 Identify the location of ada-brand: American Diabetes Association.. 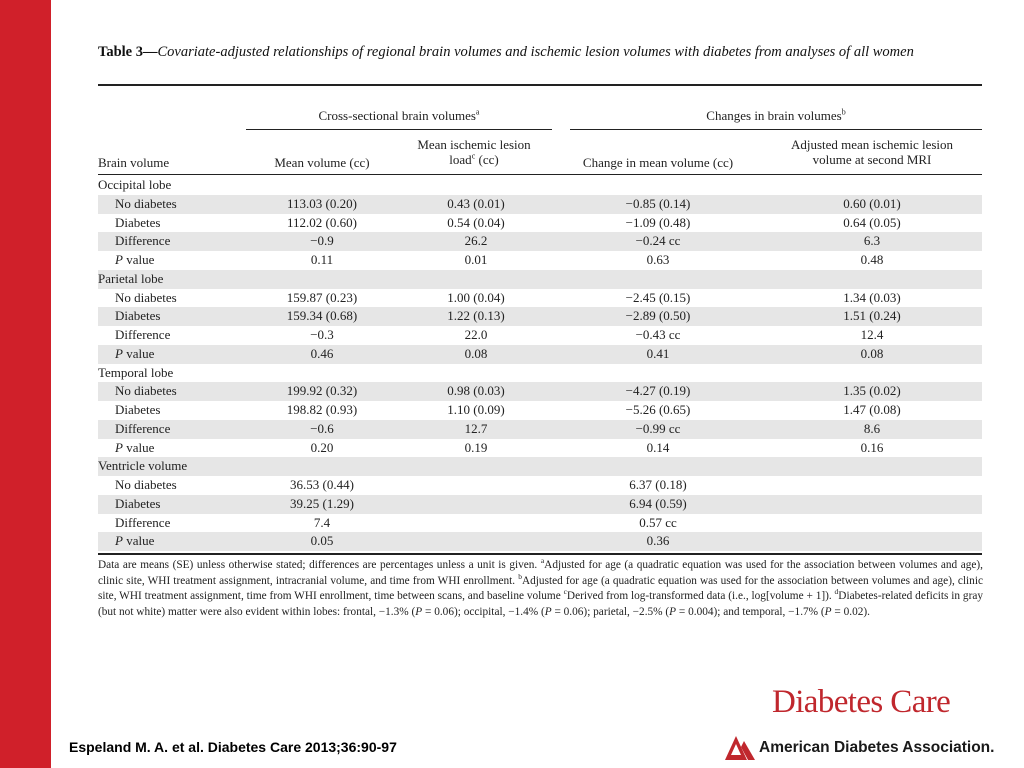
(859, 748).